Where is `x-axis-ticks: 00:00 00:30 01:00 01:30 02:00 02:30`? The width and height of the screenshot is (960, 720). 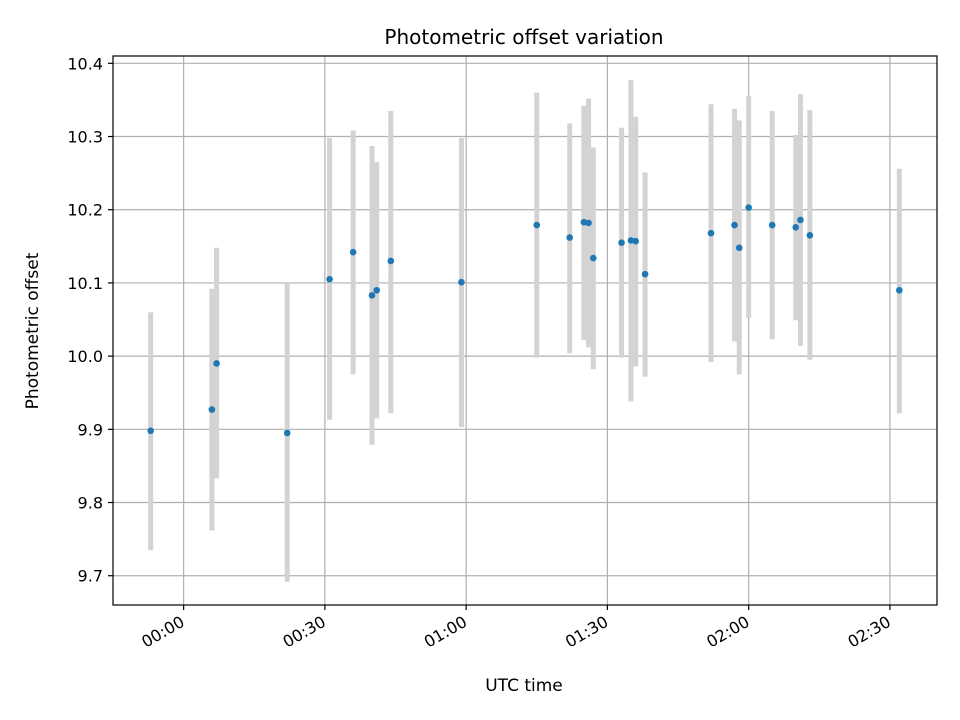 x-axis-ticks: 00:00 00:30 01:00 01:30 02:00 02:30 is located at coordinates (516, 628).